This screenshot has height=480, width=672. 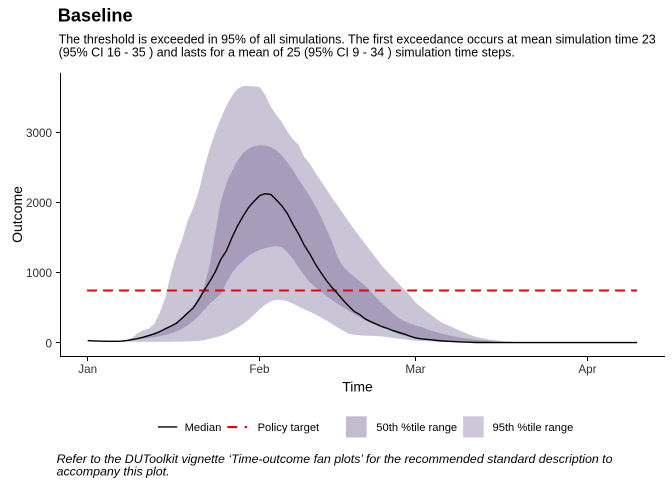 I want to click on svg-text: 50th %tile range, so click(x=416, y=428).